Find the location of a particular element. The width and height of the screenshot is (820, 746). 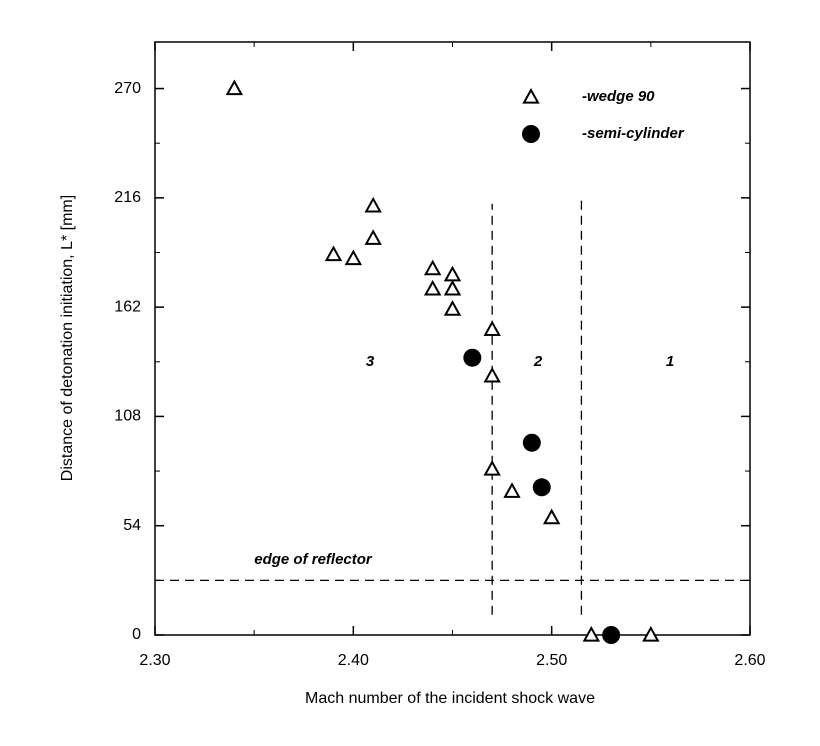

x-tick-label: 2.30 is located at coordinates (154, 660).